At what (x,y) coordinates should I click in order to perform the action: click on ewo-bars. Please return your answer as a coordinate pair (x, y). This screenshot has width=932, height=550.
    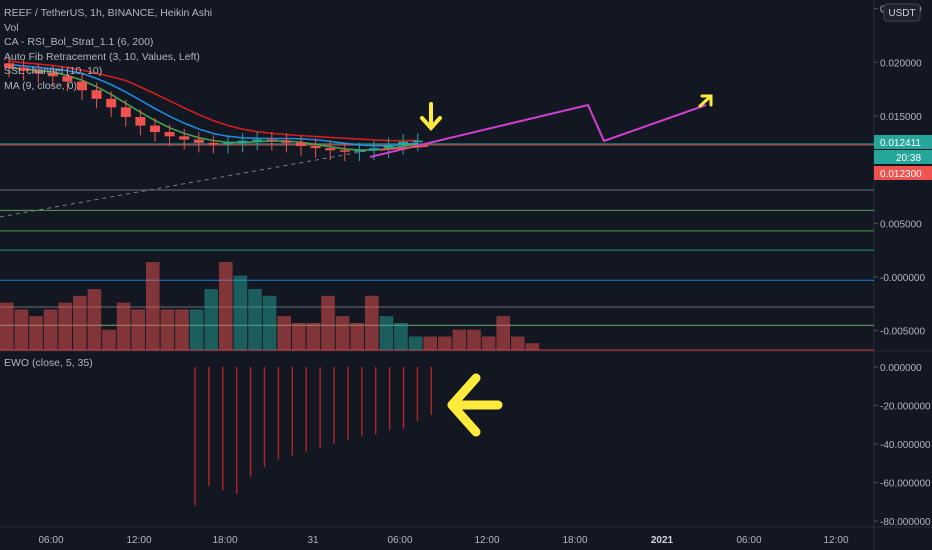
    Looking at the image, I should click on (313, 436).